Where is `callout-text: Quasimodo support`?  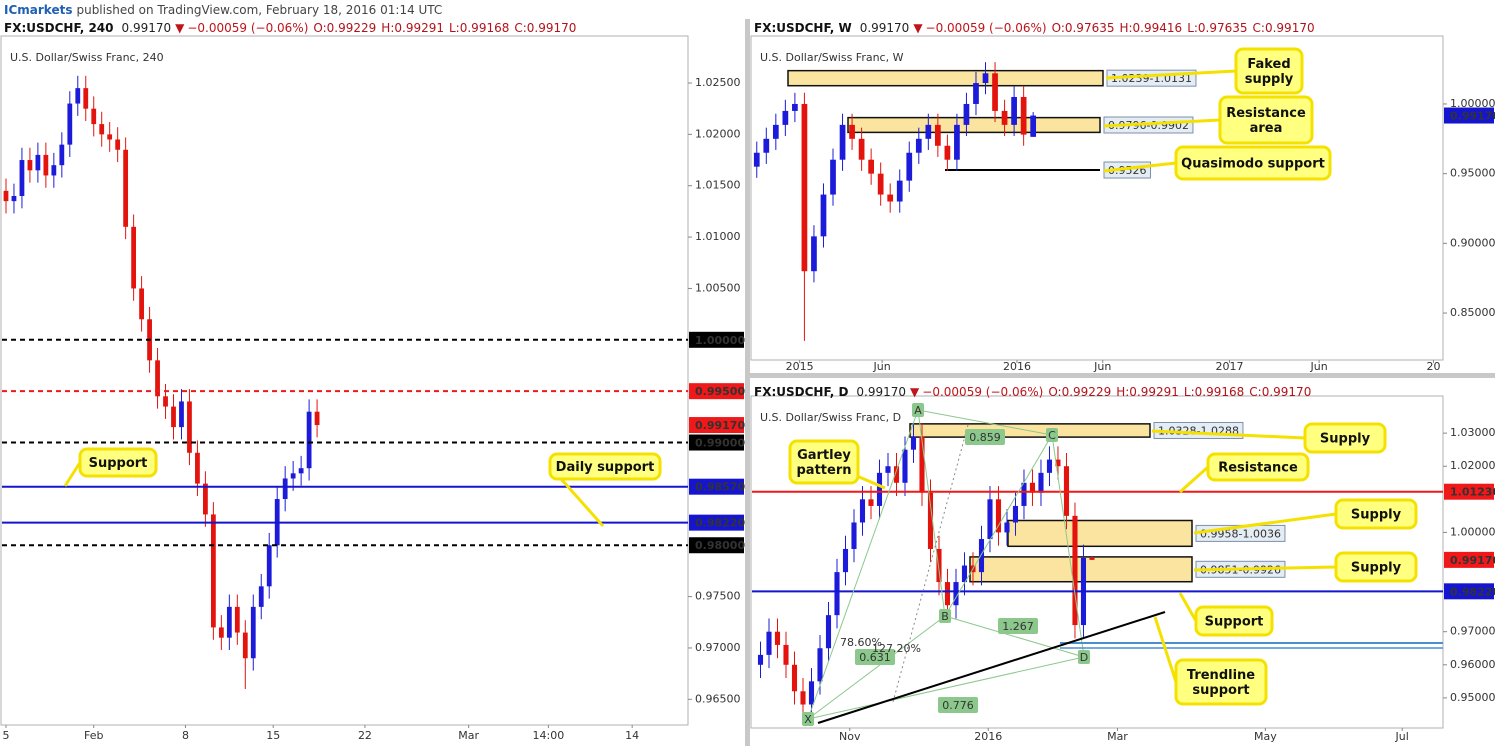
callout-text: Quasimodo support is located at coordinates (1253, 164).